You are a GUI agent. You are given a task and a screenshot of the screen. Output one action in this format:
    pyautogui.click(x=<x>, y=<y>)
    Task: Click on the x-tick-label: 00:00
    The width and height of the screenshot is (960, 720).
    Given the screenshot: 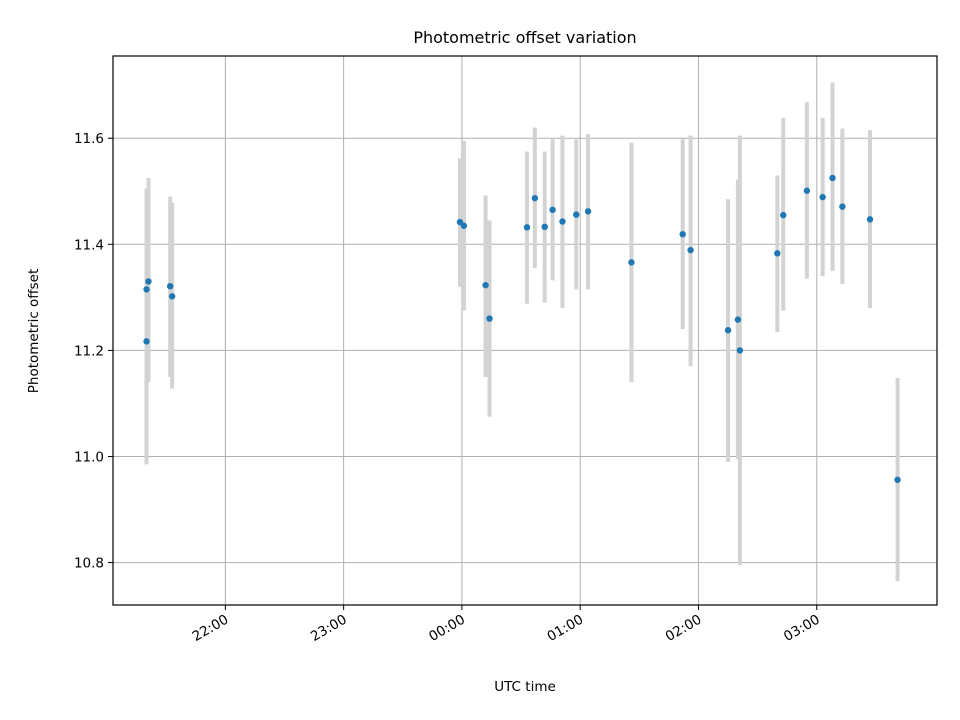 What is the action you would take?
    pyautogui.click(x=447, y=628)
    